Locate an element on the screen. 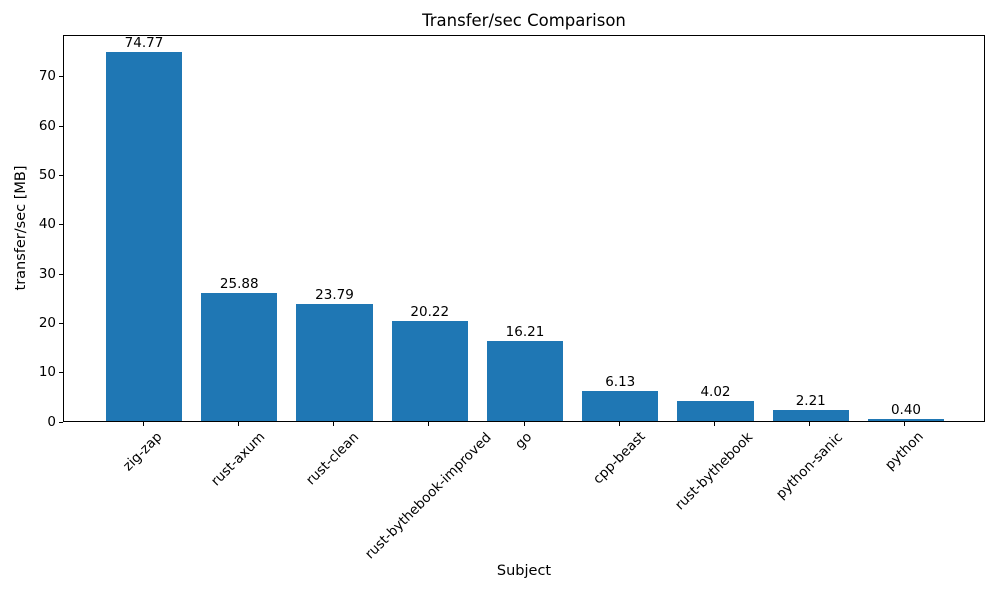 This screenshot has width=1000, height=600. bar-rust-bythebook-improved is located at coordinates (429, 371).